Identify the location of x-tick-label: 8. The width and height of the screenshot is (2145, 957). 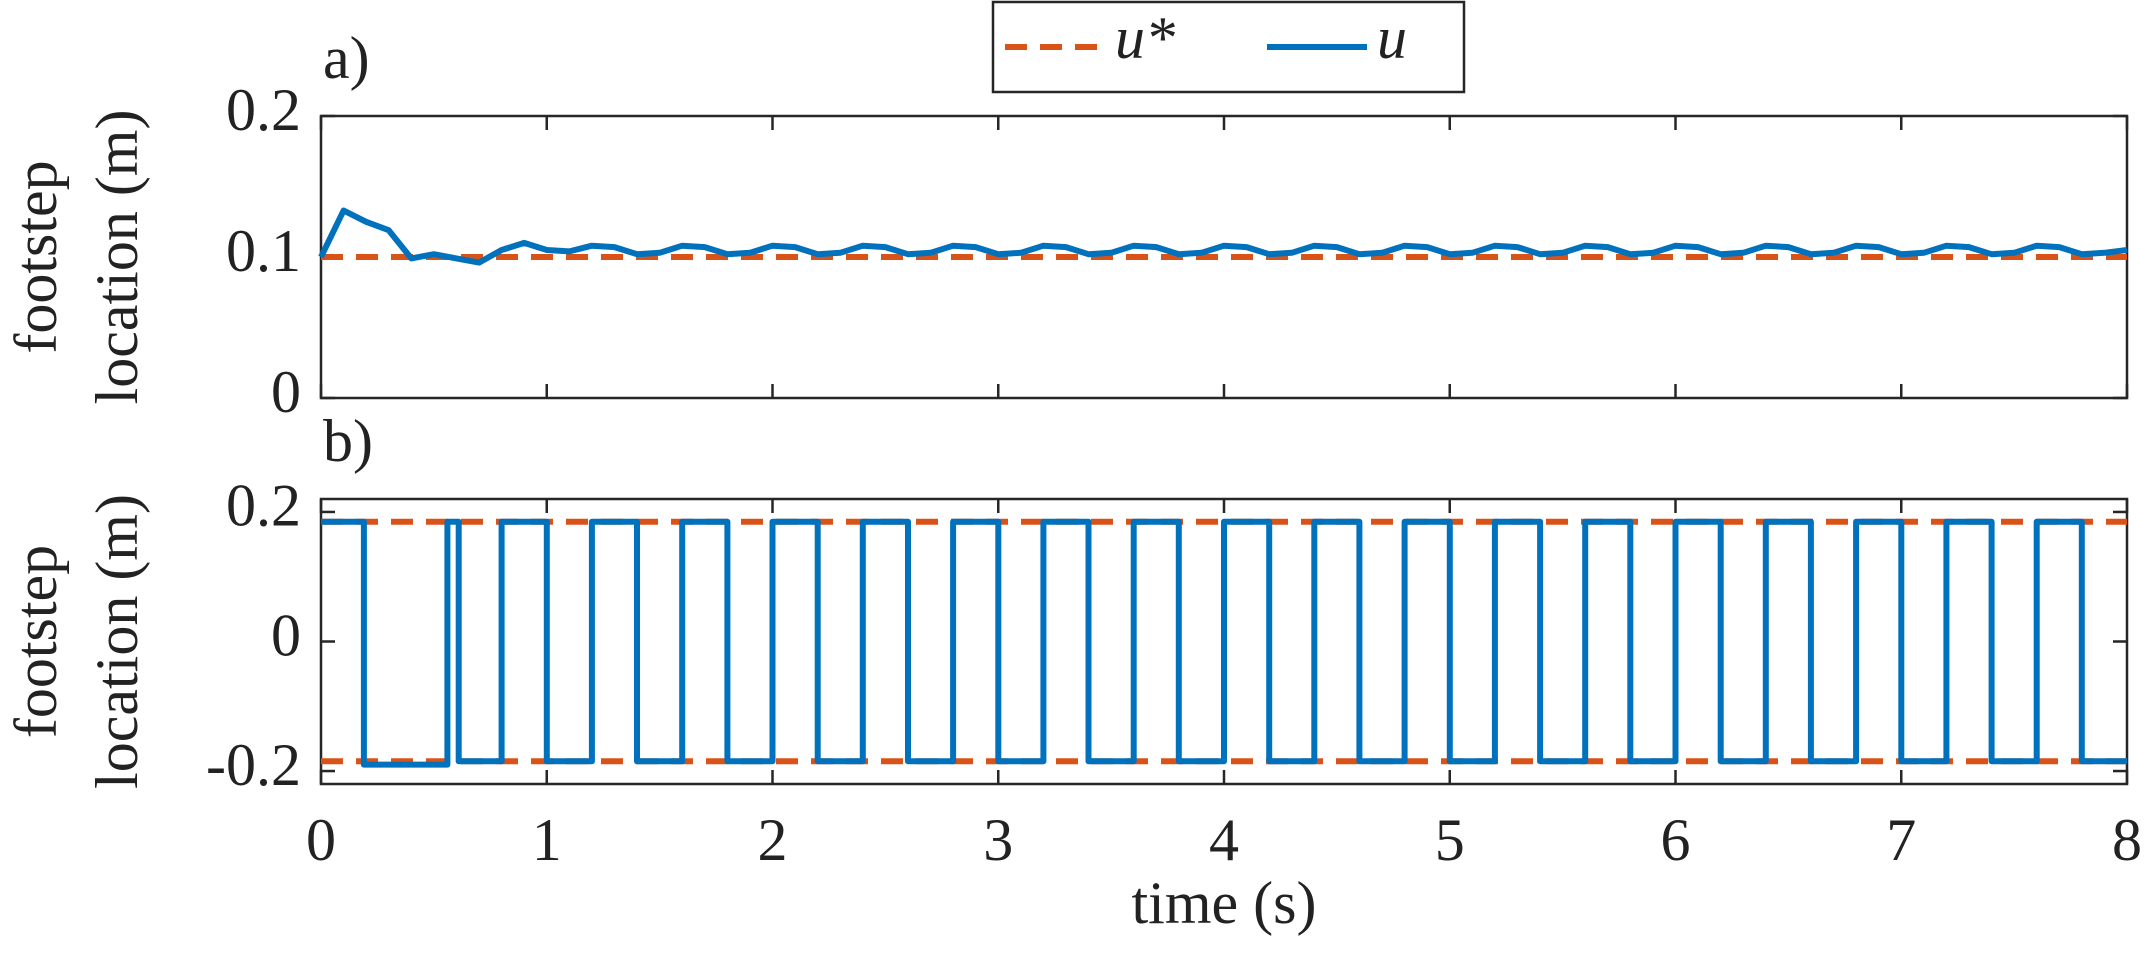
(2127, 840).